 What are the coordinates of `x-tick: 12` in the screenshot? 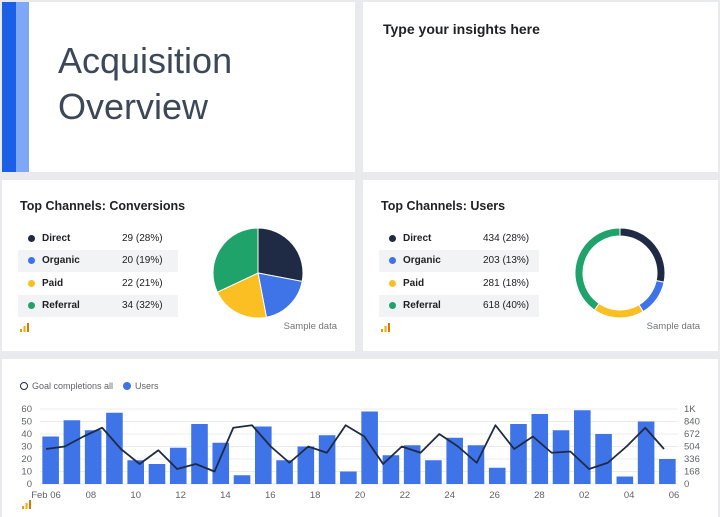 It's located at (180, 495).